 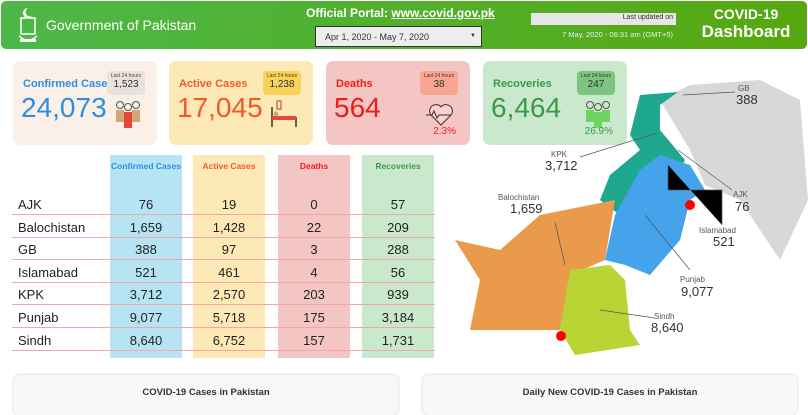 I want to click on map-region-kpk, so click(x=642, y=153).